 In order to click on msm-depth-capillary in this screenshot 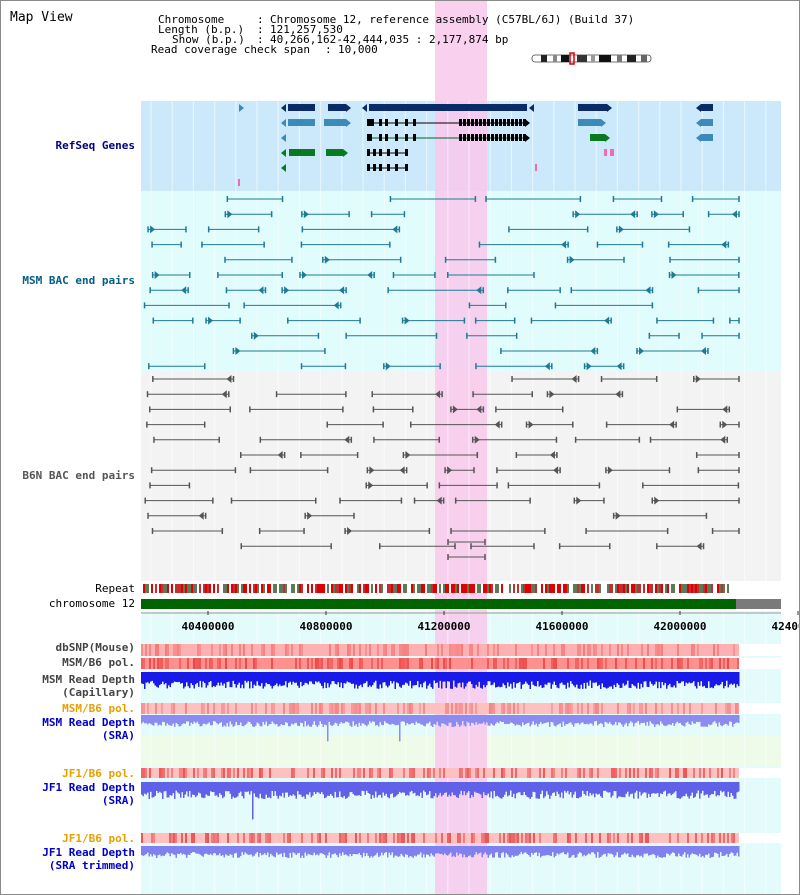, I will do `click(440, 680)`.